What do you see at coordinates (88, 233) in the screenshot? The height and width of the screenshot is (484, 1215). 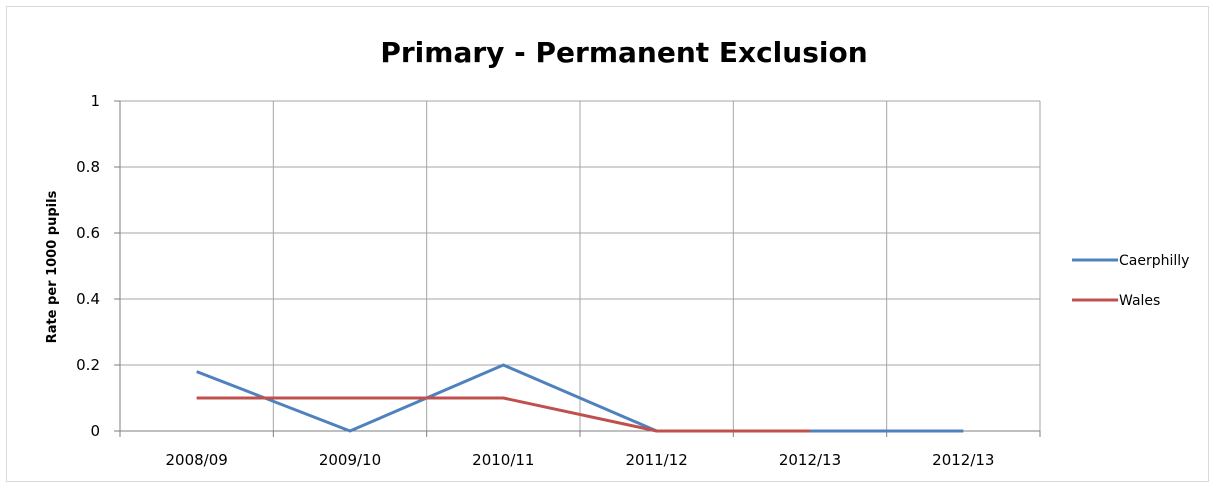 I see `y-tick-label: 0.6` at bounding box center [88, 233].